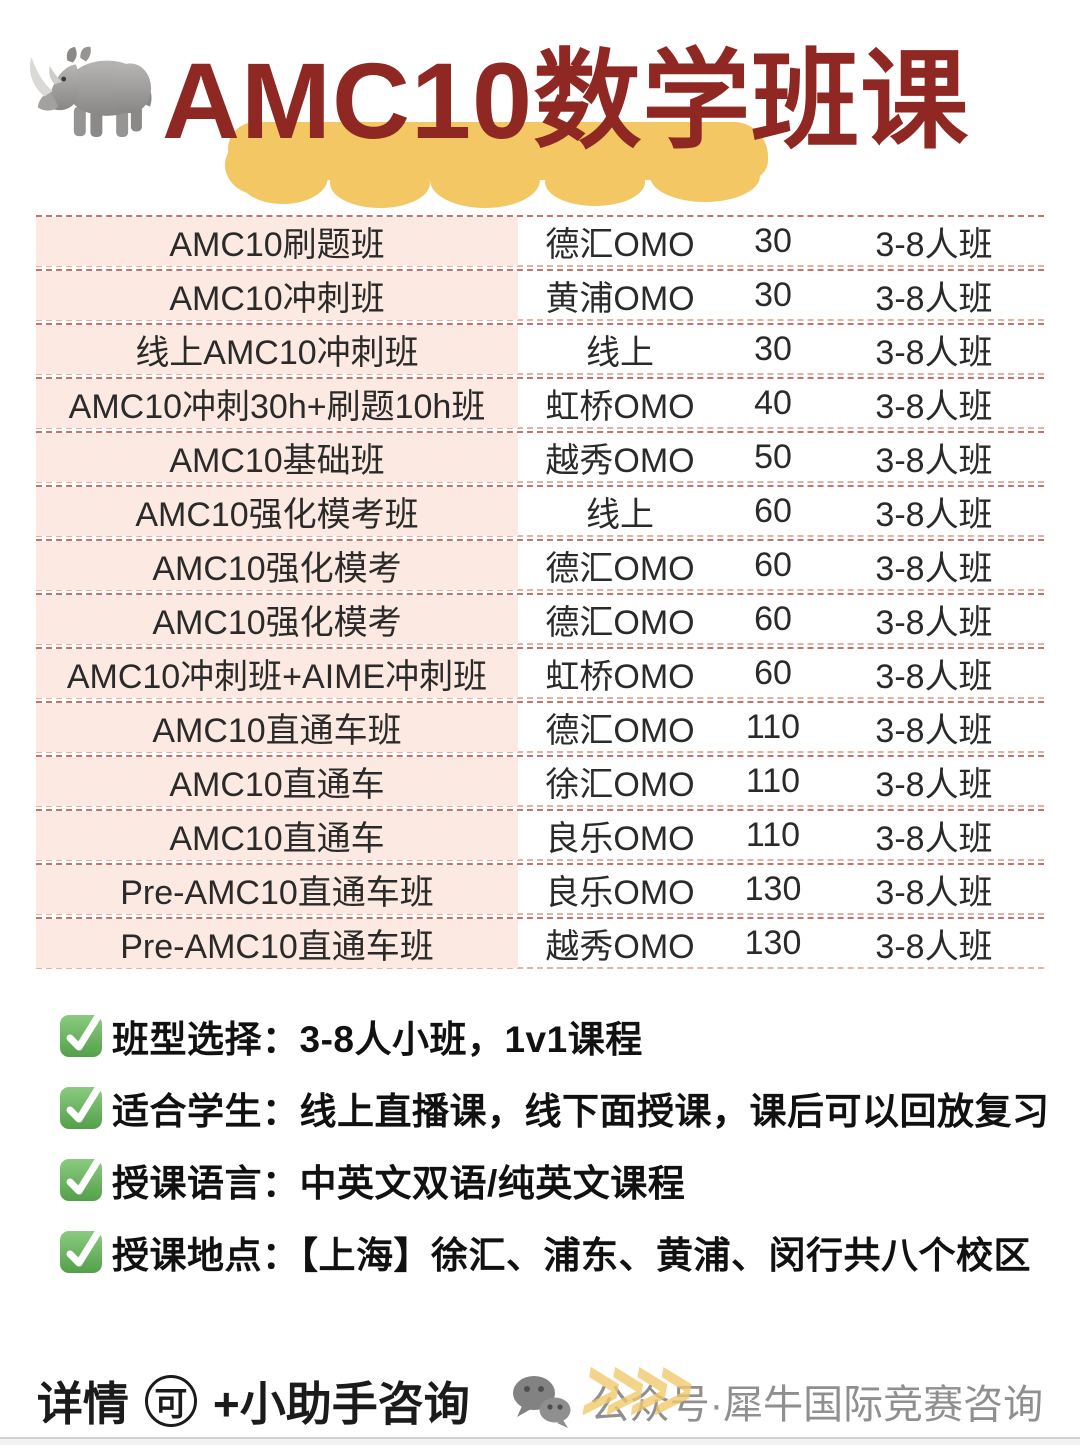 The height and width of the screenshot is (1445, 1080). Describe the element at coordinates (277, 295) in the screenshot. I see `cell-name: AMC10冲刺班` at that location.